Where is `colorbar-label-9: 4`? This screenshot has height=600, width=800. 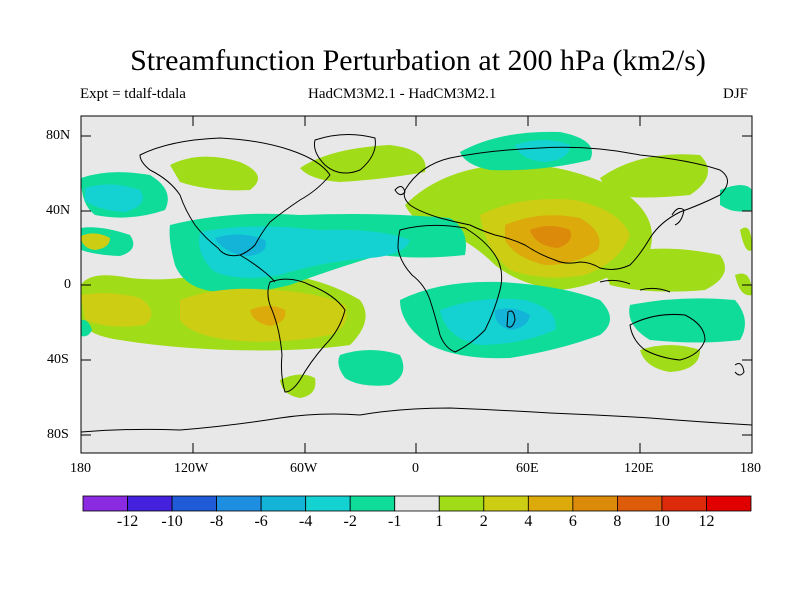 colorbar-label-9: 4 is located at coordinates (528, 521).